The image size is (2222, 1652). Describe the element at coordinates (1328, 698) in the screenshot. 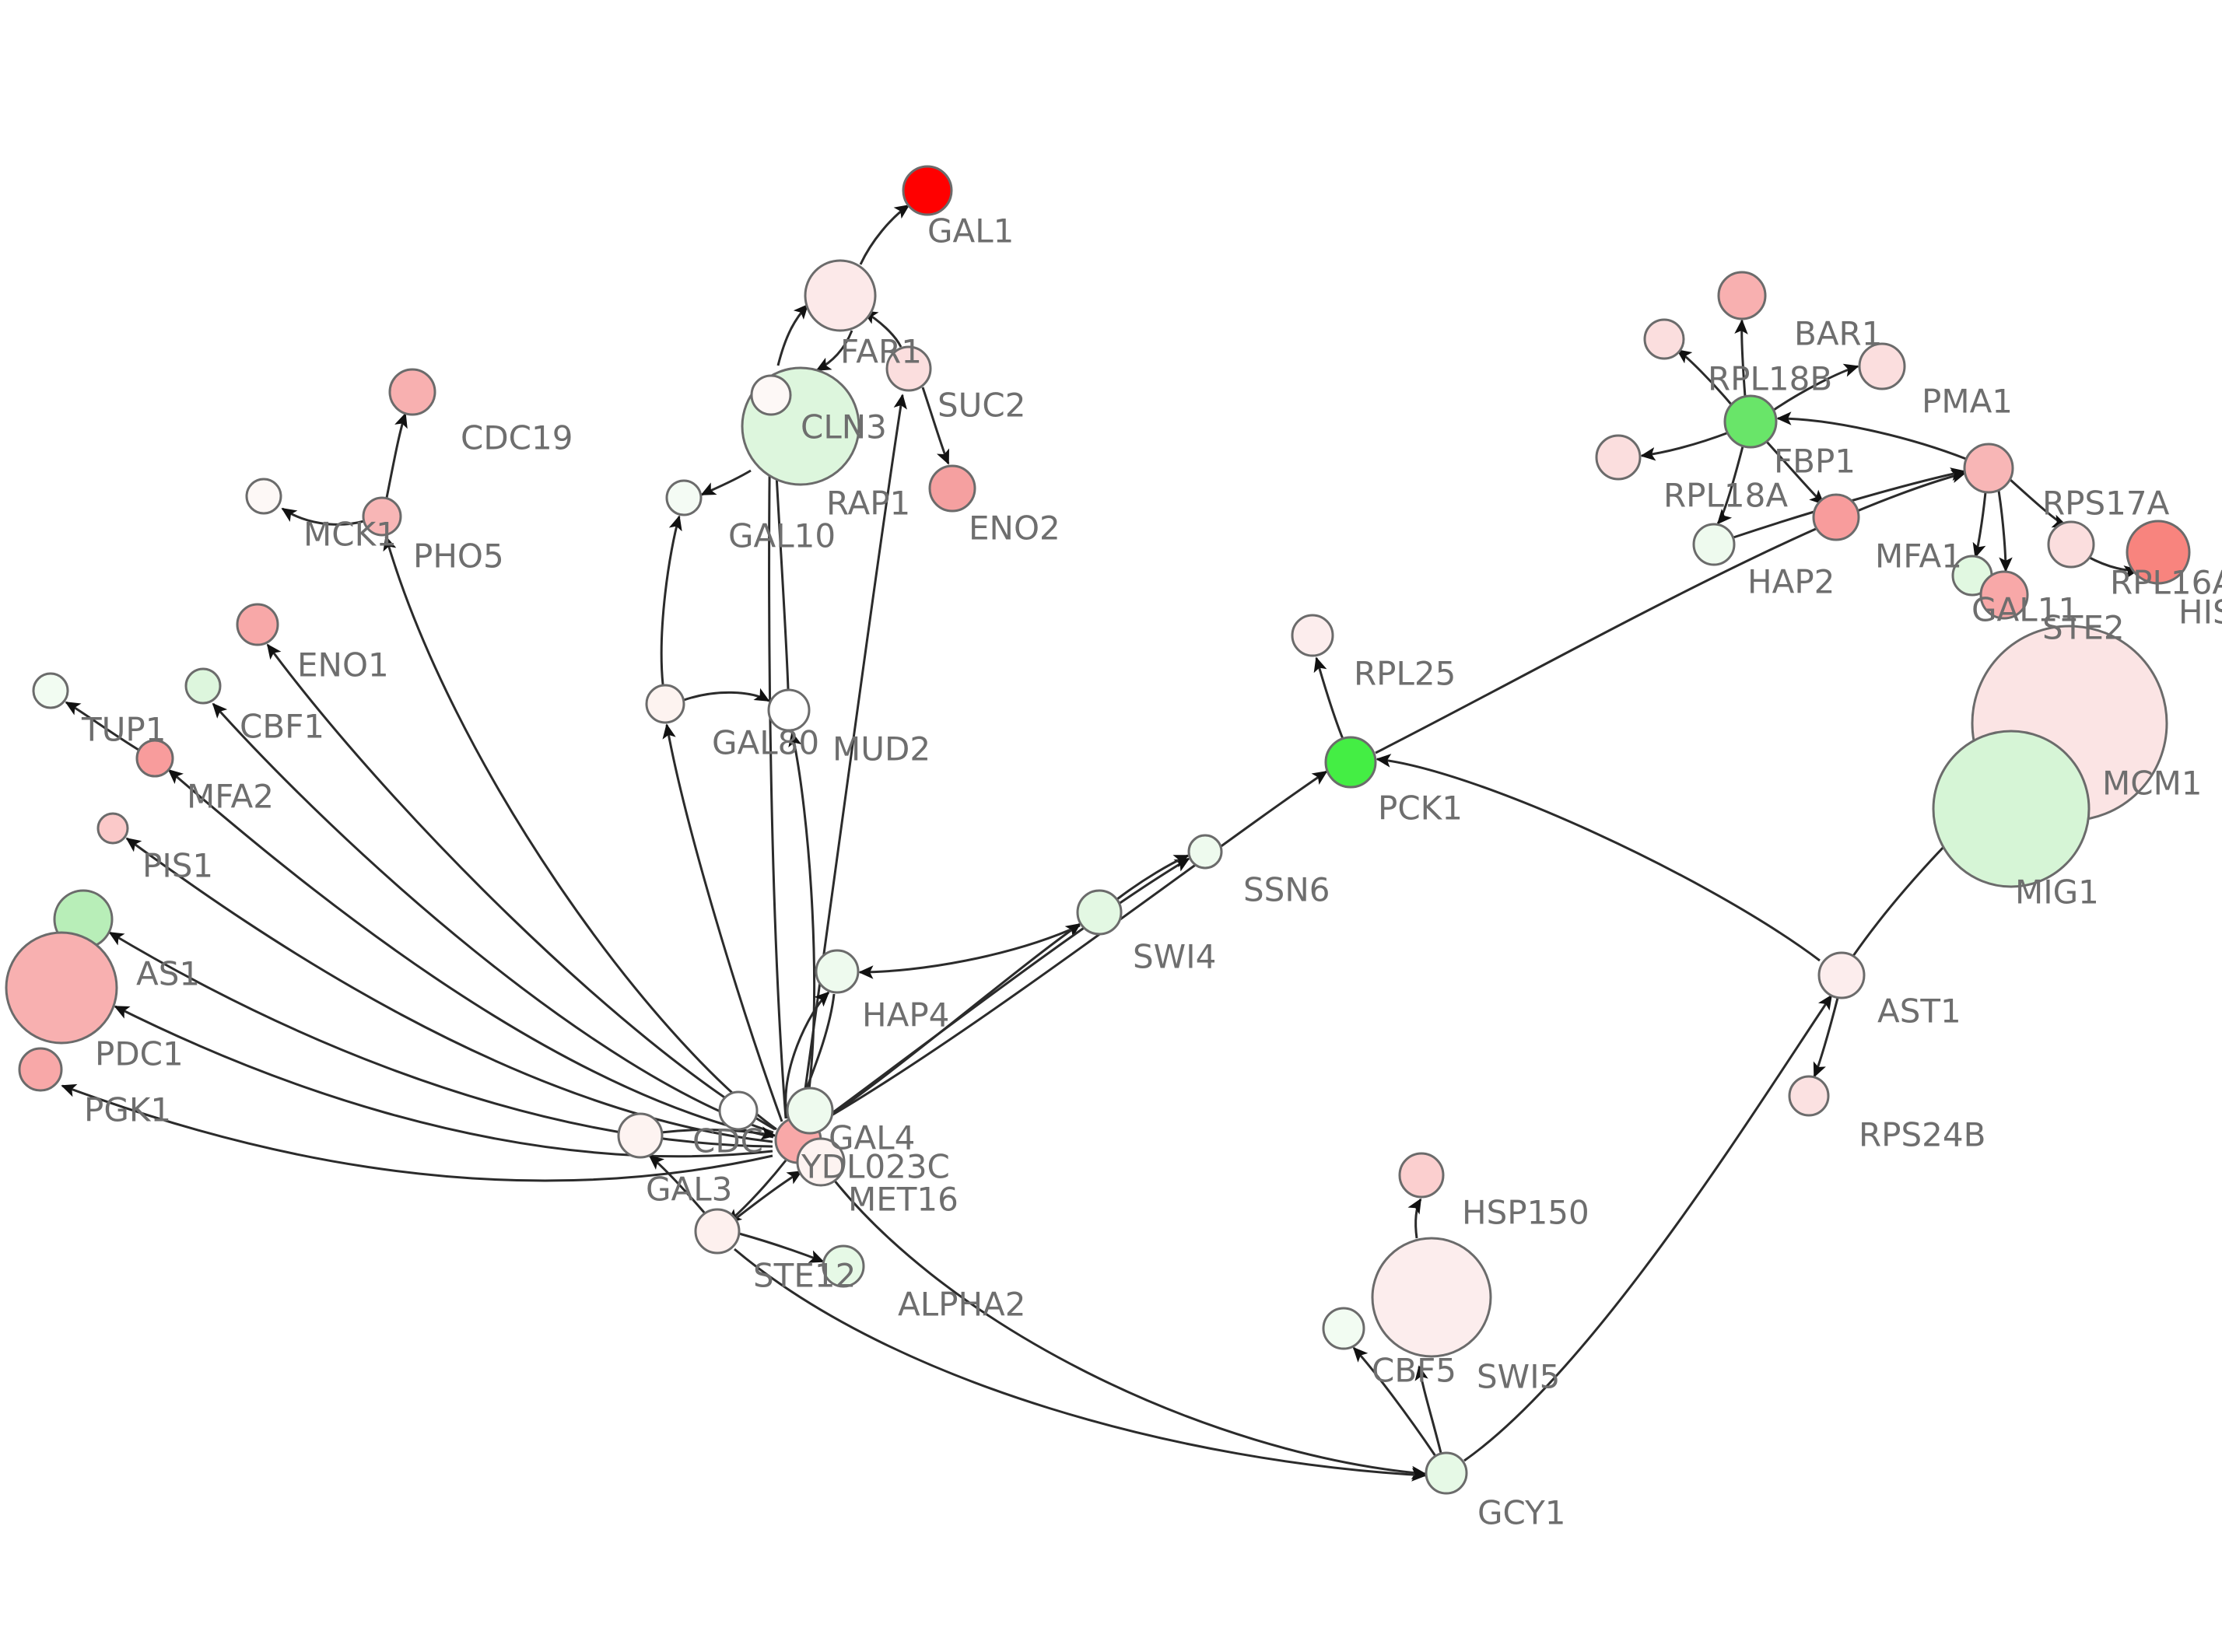

I see `edge-pck1-to-rpl25` at that location.